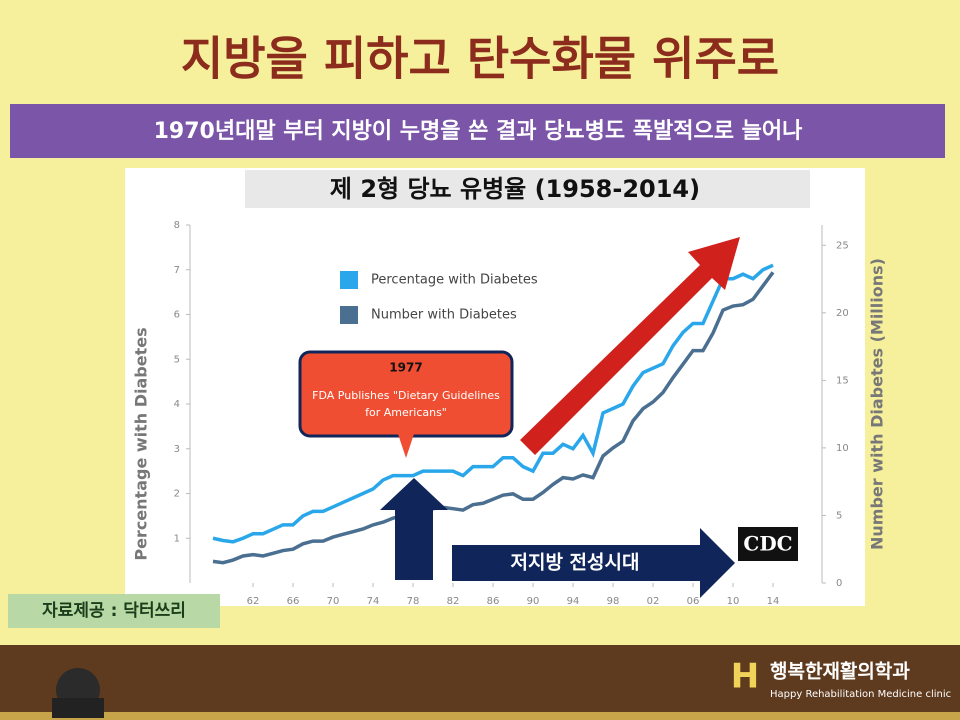 This screenshot has width=960, height=720. I want to click on y2-tick-label: 5, so click(839, 515).